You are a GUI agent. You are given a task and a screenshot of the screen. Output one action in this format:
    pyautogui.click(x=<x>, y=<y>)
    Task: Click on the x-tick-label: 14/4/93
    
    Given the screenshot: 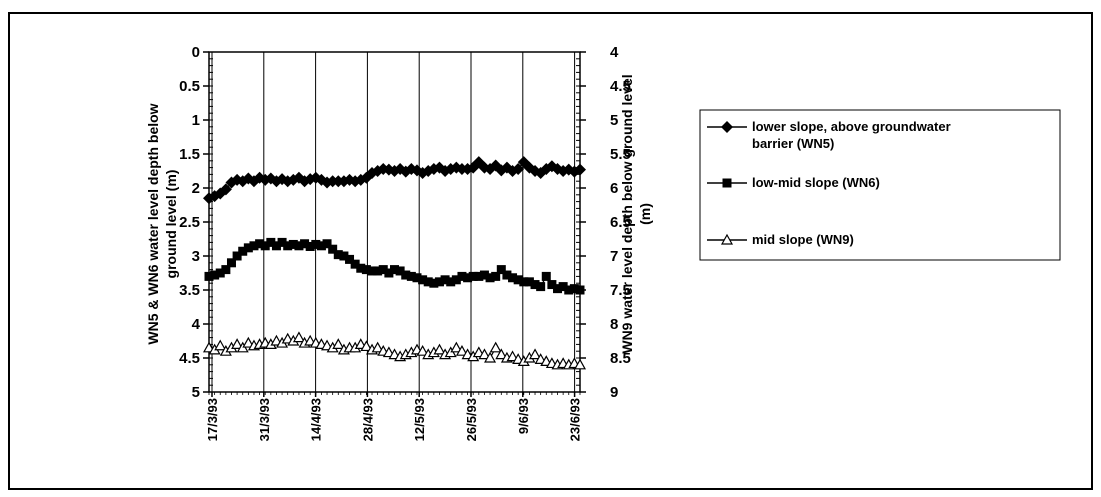 What is the action you would take?
    pyautogui.click(x=316, y=419)
    